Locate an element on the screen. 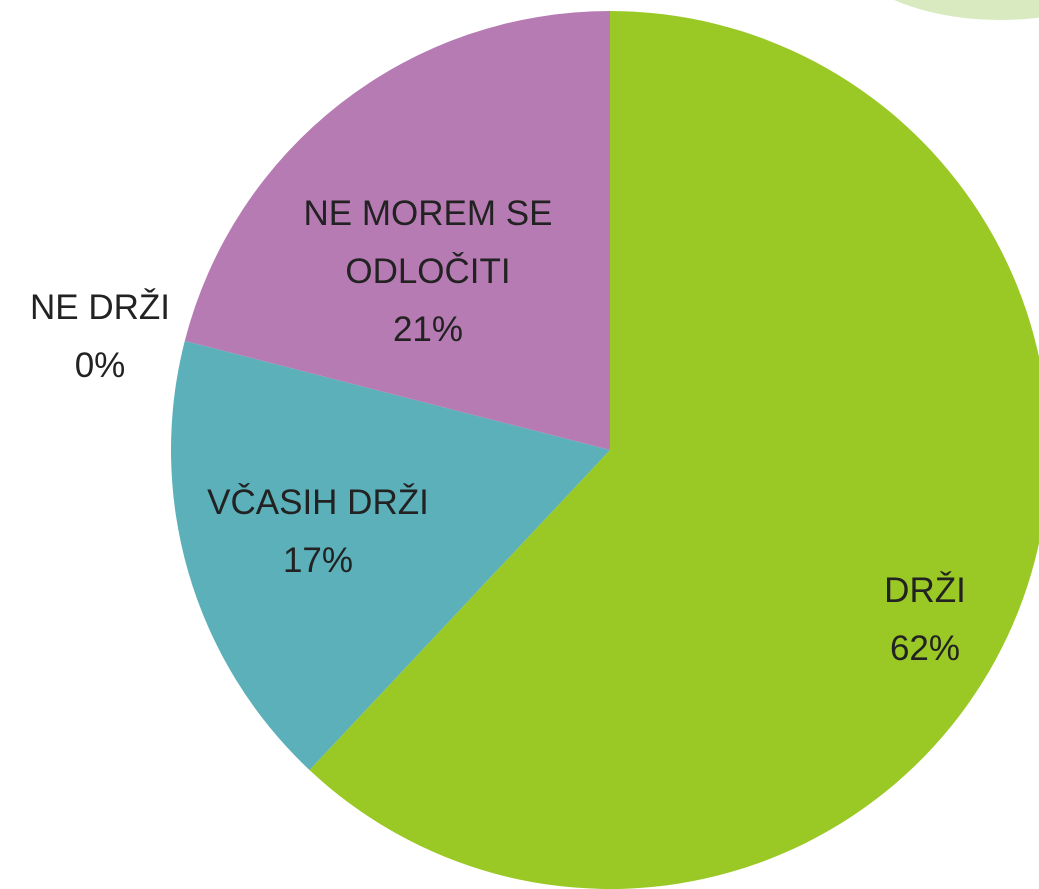  category-label: VČASIH DRŽI is located at coordinates (318, 502).